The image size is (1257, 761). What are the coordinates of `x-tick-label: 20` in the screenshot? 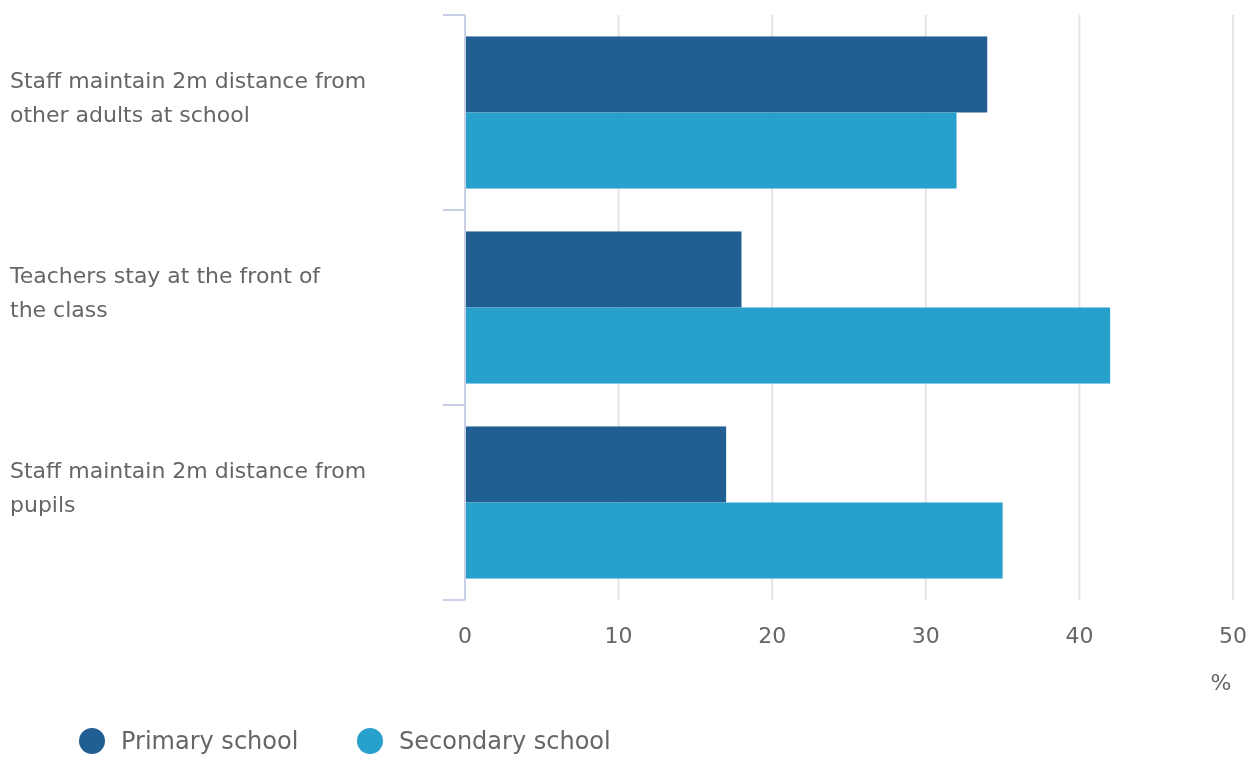 It's located at (772, 635).